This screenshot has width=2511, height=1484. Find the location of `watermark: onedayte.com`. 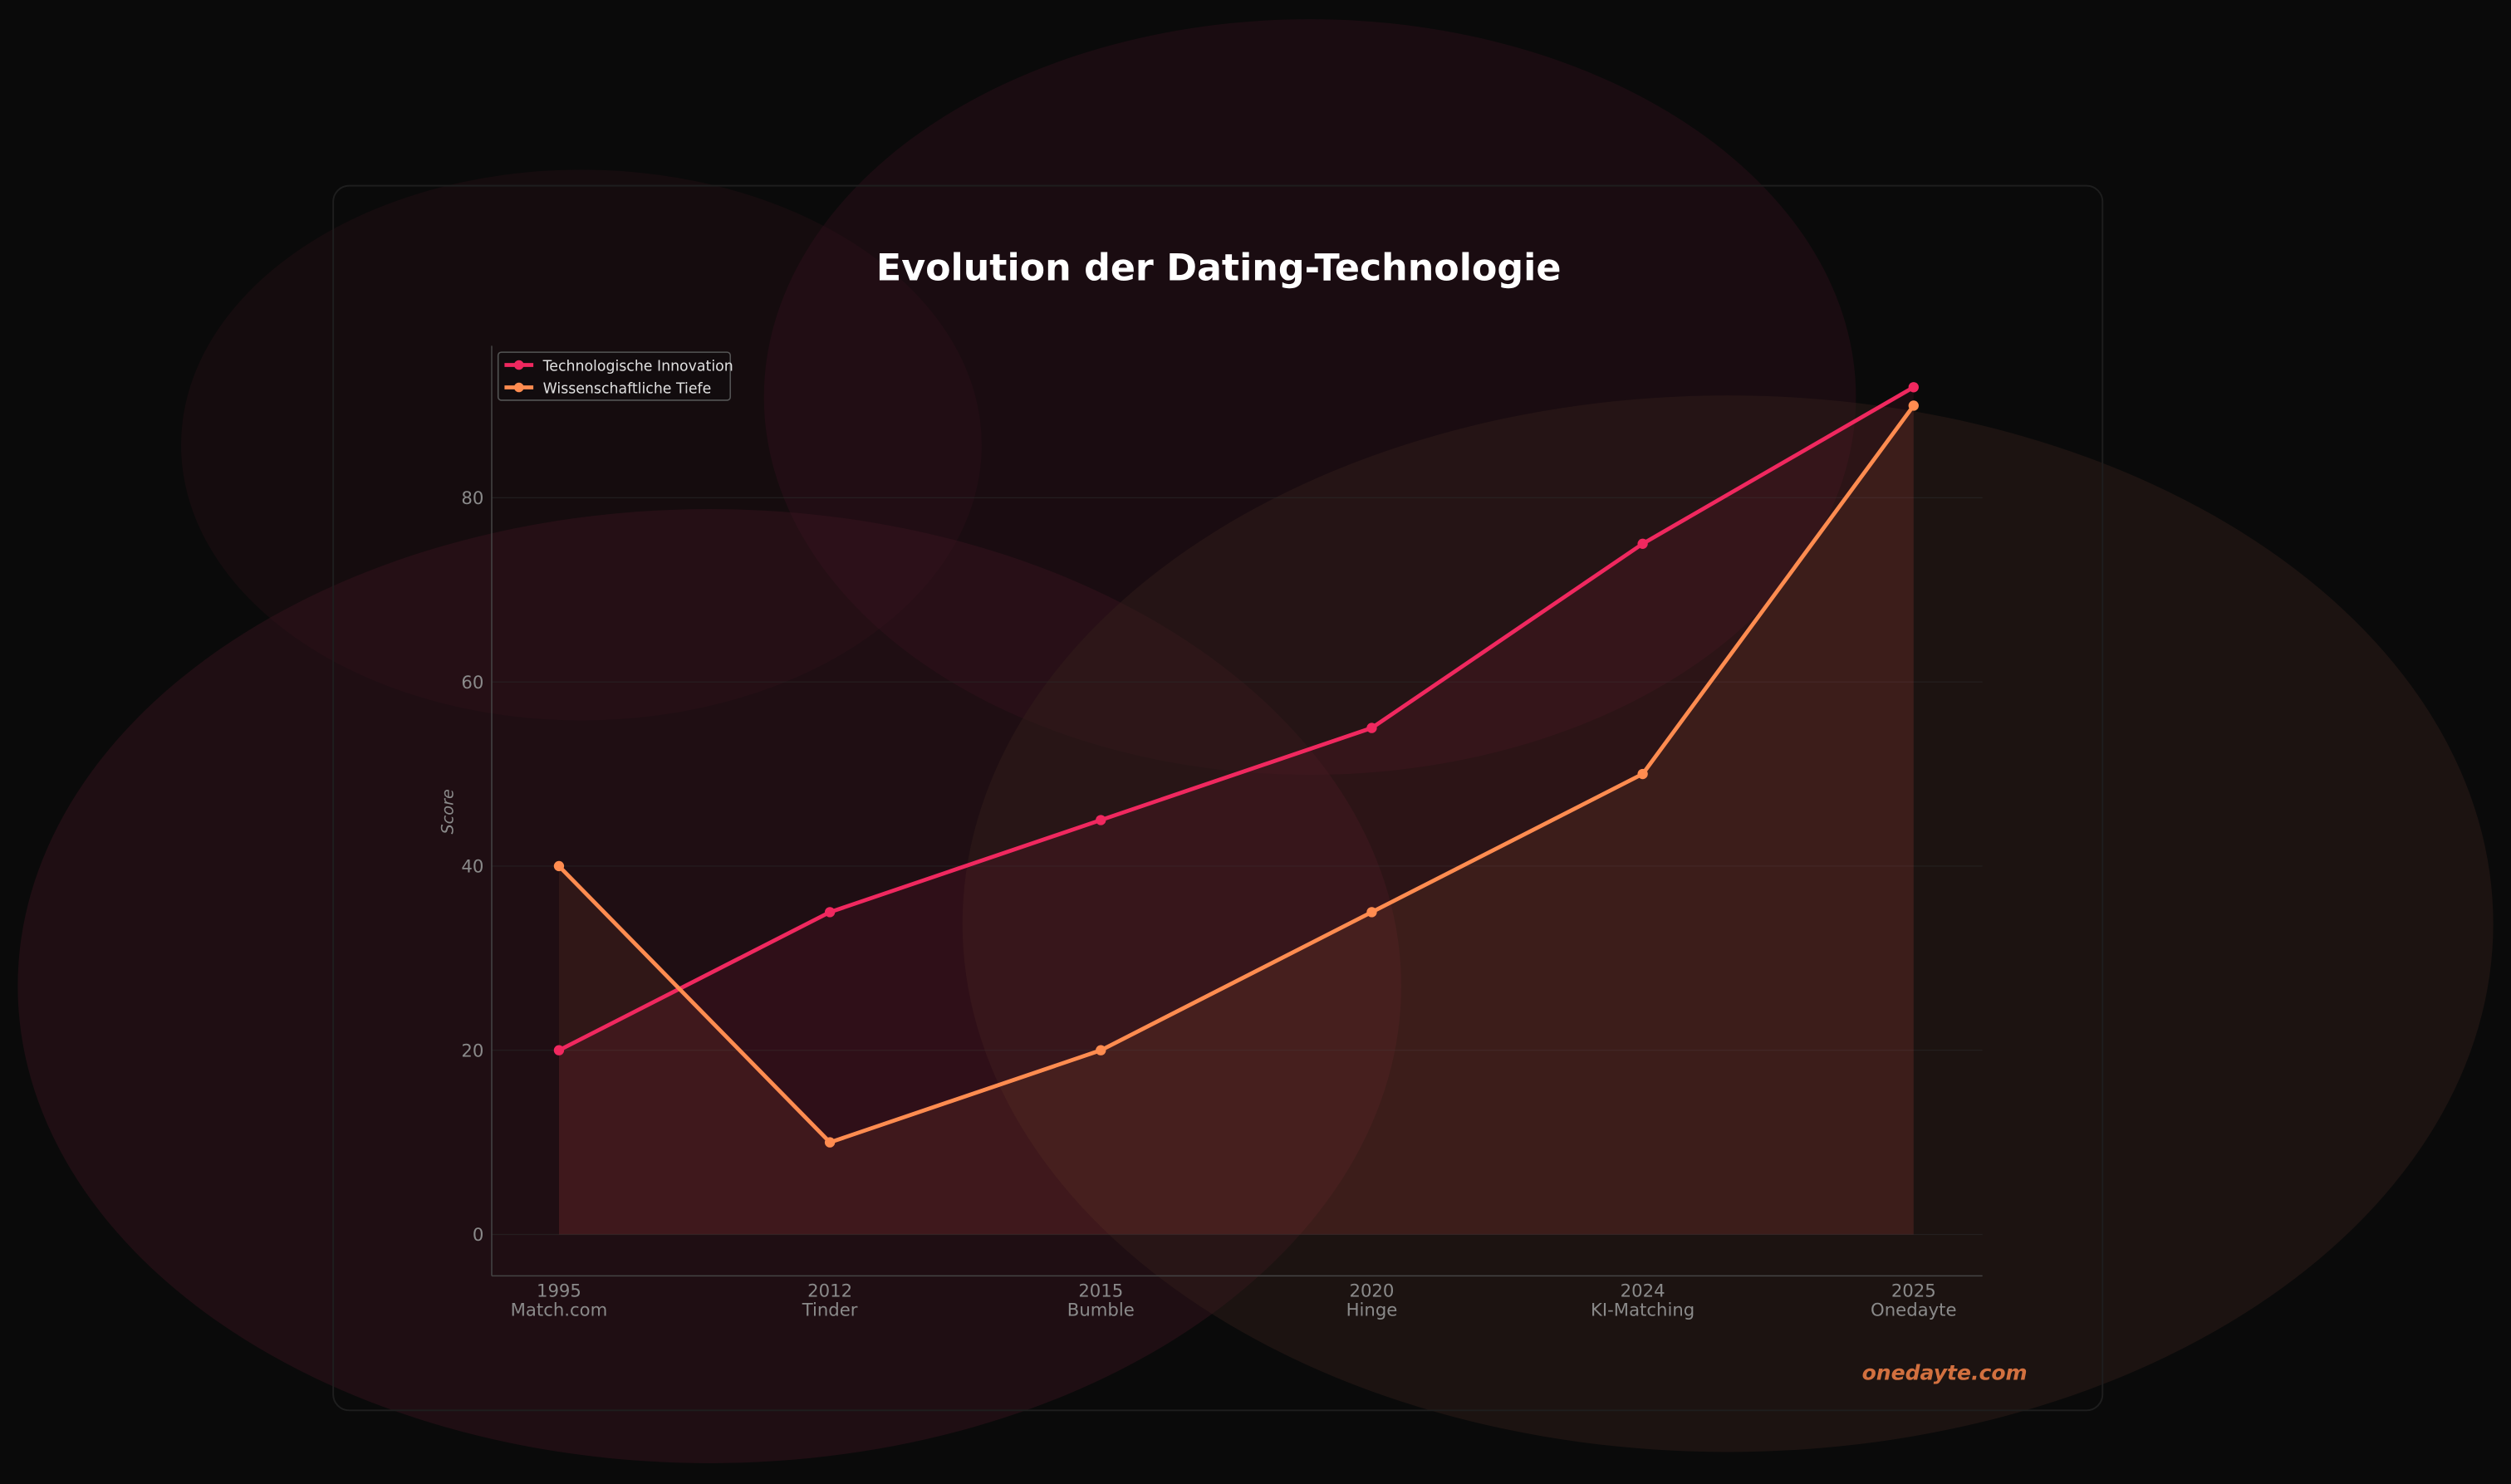

watermark: onedayte.com is located at coordinates (1945, 1373).